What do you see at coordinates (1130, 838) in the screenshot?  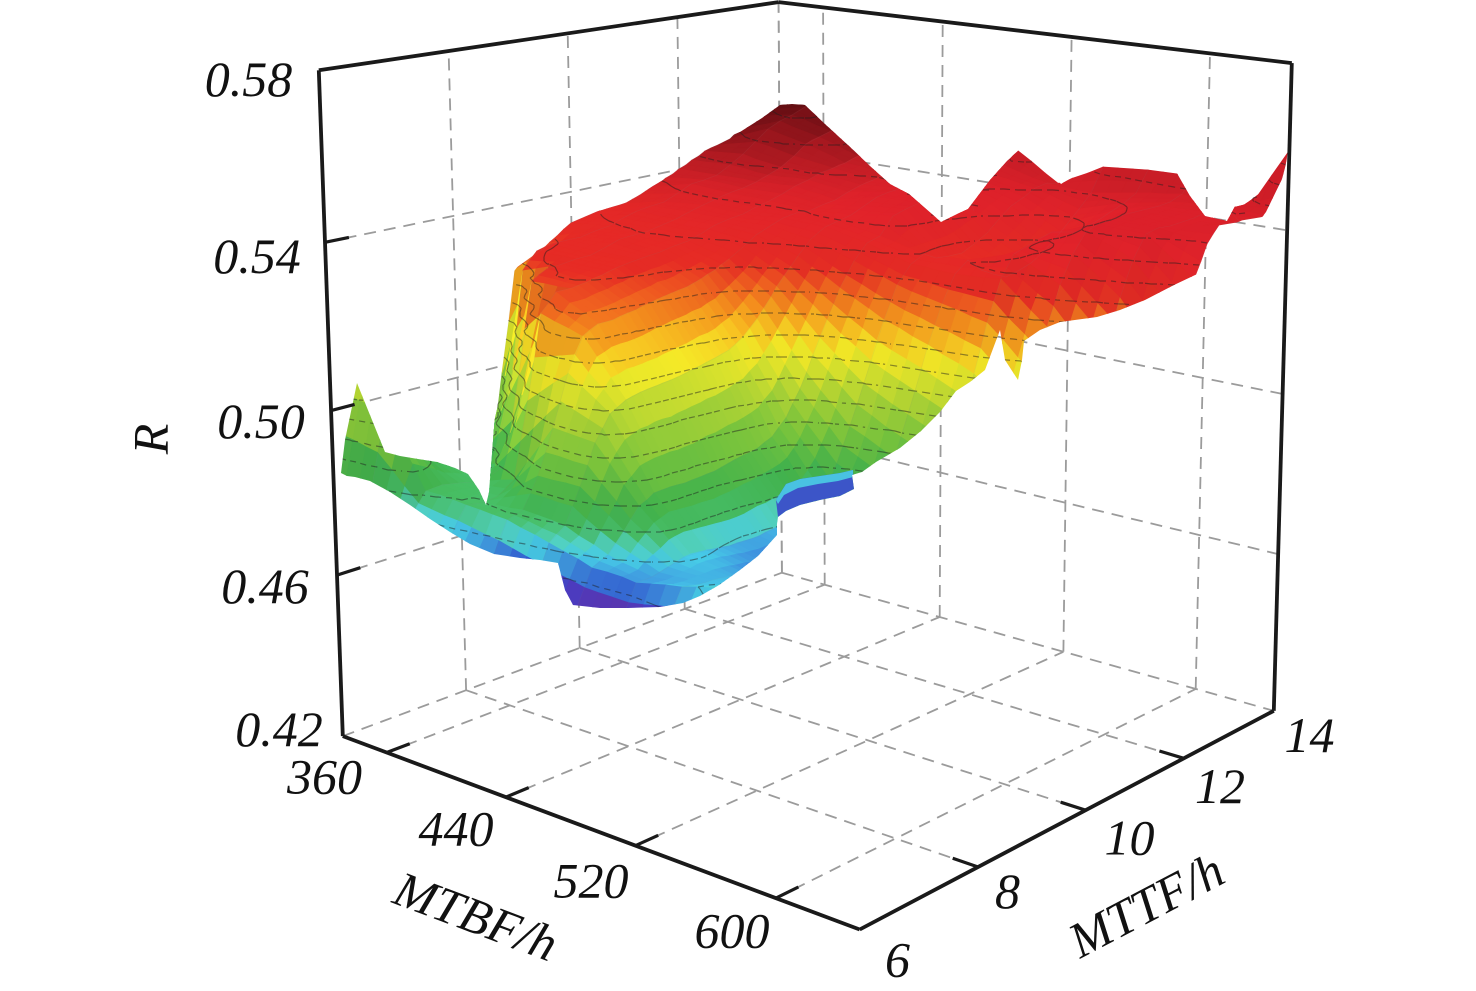 I see `svg-text: 10` at bounding box center [1130, 838].